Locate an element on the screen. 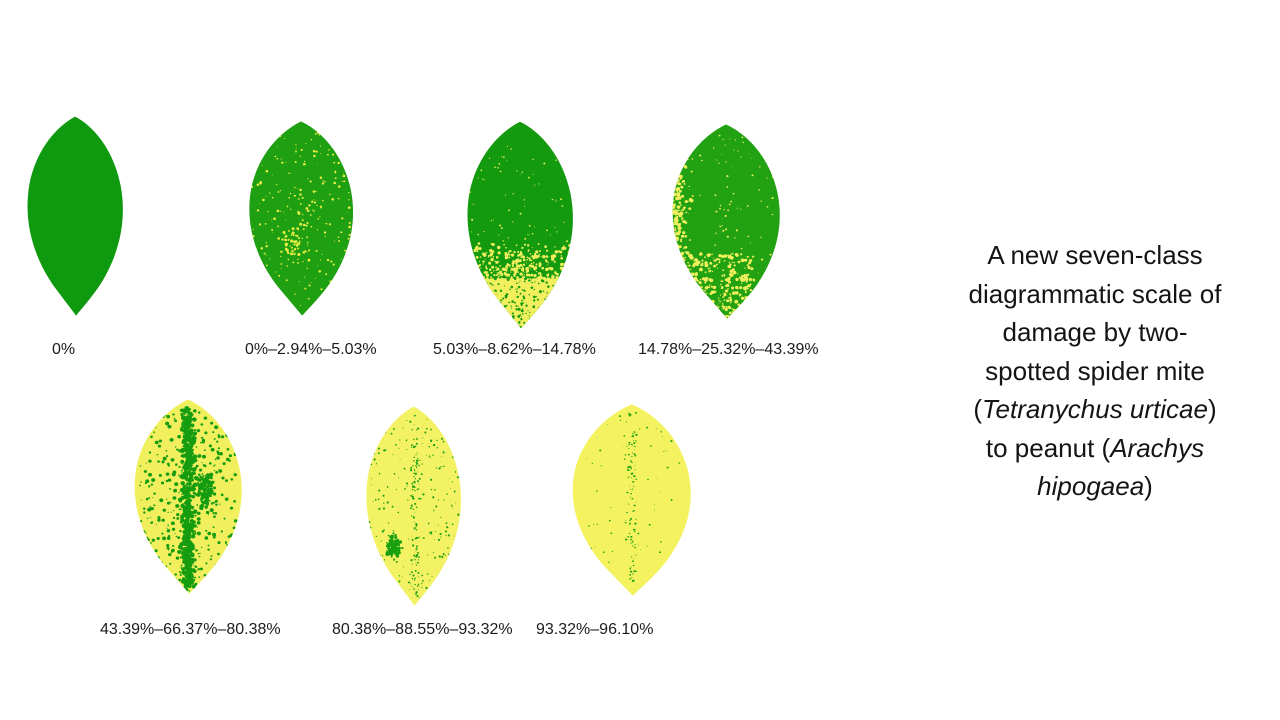 Image resolution: width=1280 pixels, height=720 pixels. caption-line: damage by two- is located at coordinates (1095, 332).